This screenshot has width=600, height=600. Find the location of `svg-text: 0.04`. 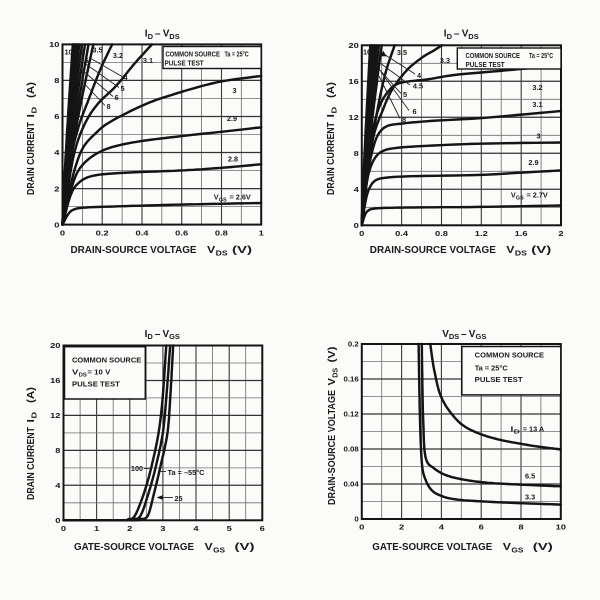

svg-text: 0.04 is located at coordinates (352, 484).